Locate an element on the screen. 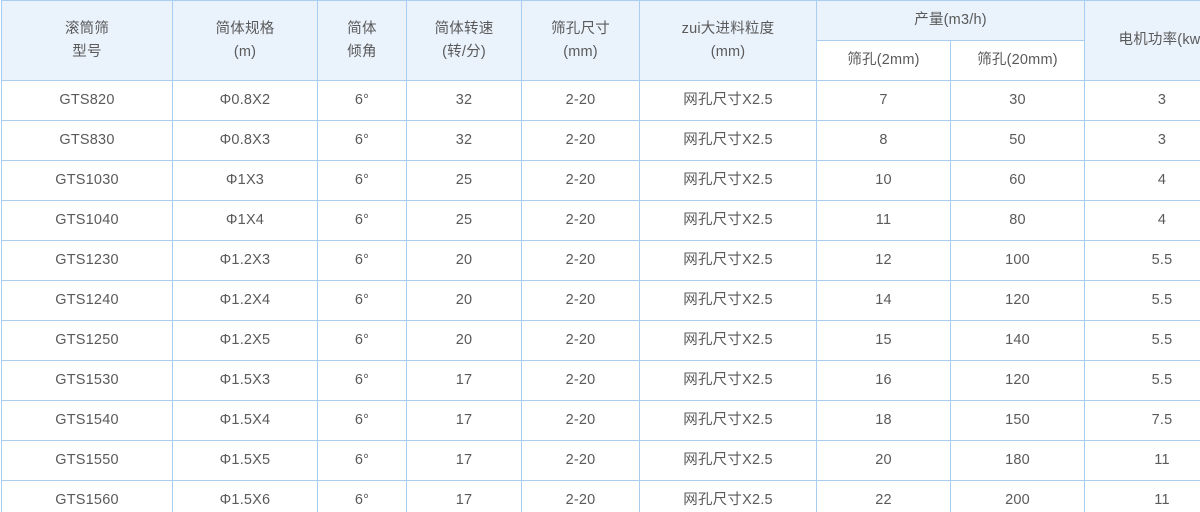 The image size is (1200, 512). cell-size: Φ1.2X4 is located at coordinates (245, 300).